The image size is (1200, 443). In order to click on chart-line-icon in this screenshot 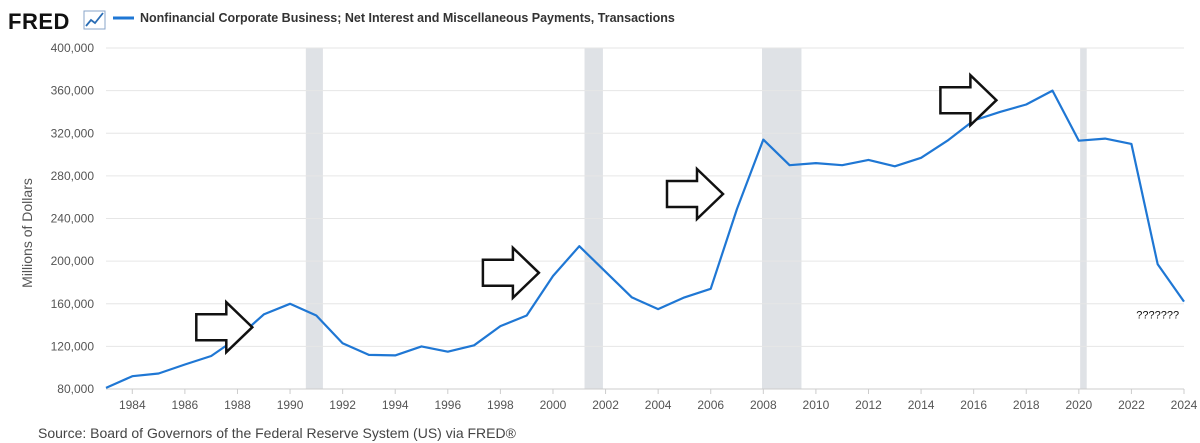, I will do `click(94, 20)`.